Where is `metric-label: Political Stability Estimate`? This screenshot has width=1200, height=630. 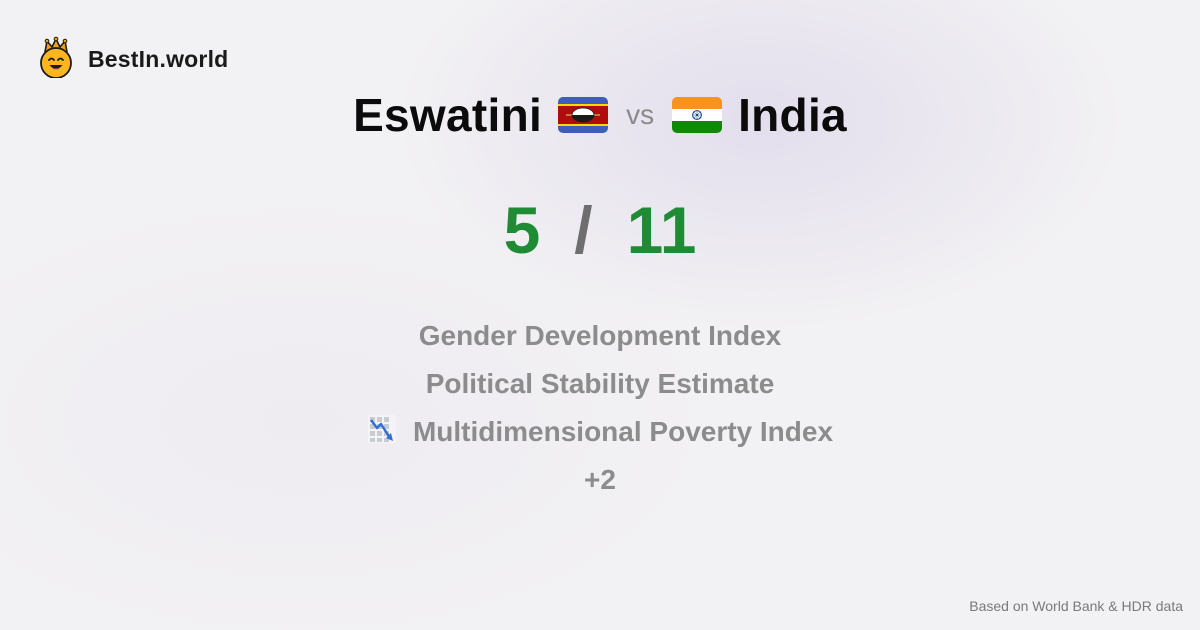
metric-label: Political Stability Estimate is located at coordinates (600, 383).